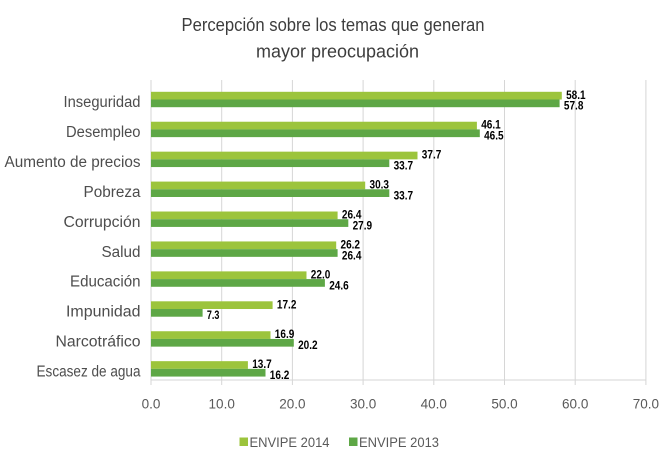  What do you see at coordinates (339, 285) in the screenshot?
I see `svg-text: 24.6` at bounding box center [339, 285].